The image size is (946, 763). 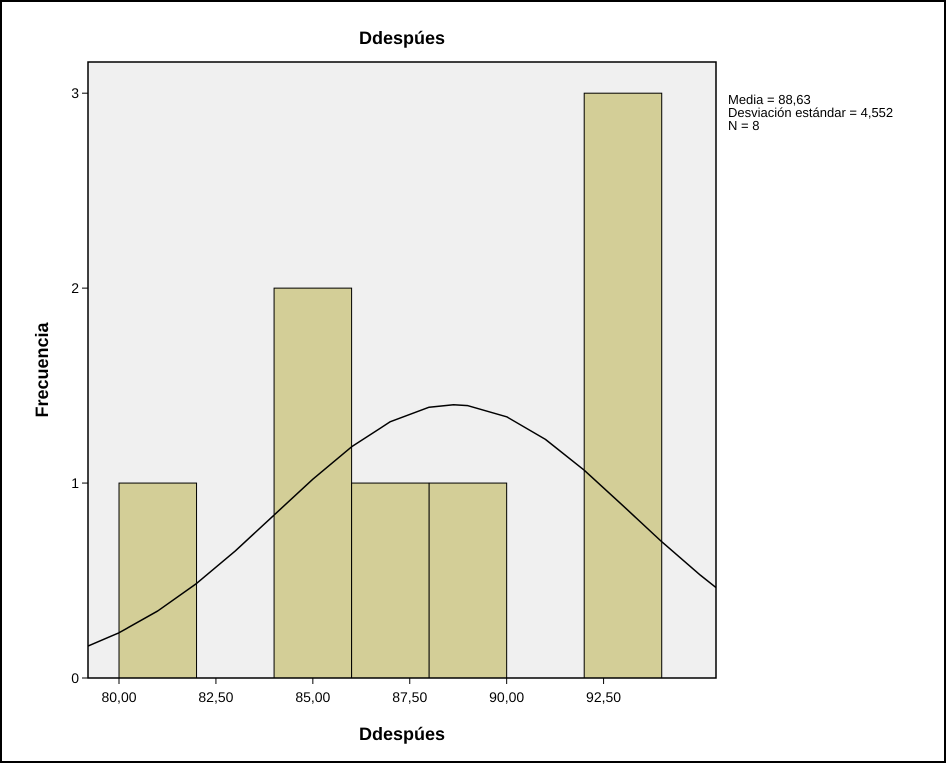 I want to click on x-tick-label: 92,50, so click(x=604, y=697).